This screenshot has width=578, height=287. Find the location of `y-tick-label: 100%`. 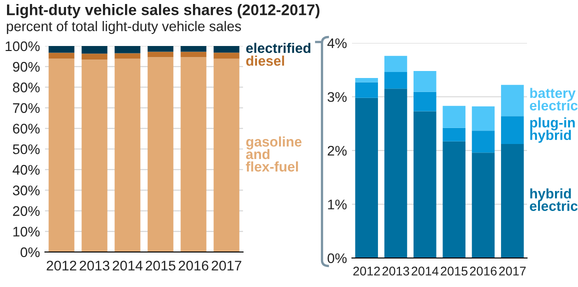

y-tick-label: 100% is located at coordinates (23, 46).